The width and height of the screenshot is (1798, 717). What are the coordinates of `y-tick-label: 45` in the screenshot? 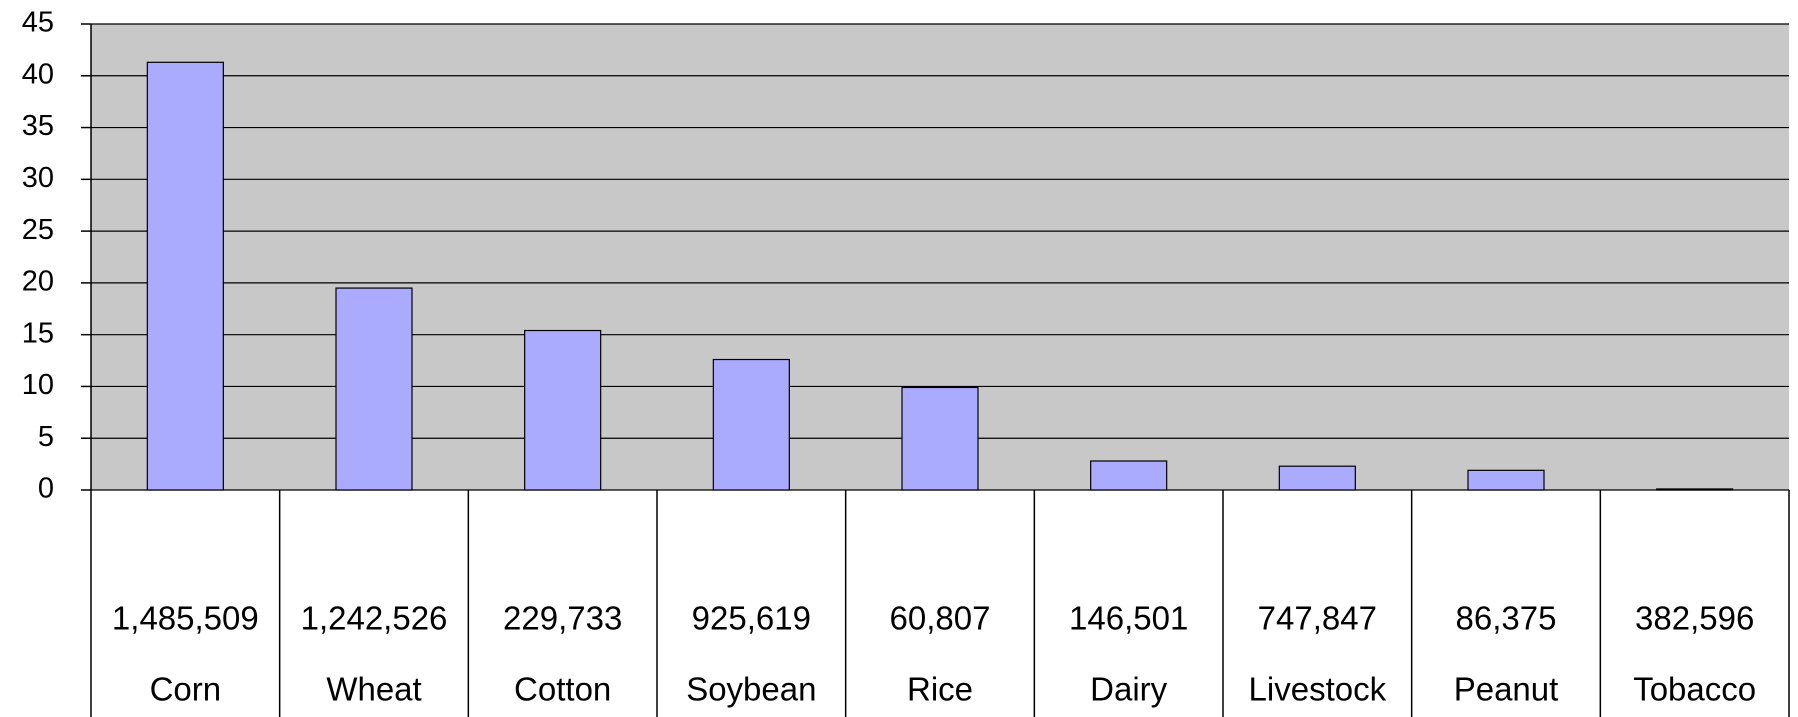 It's located at (38, 23).